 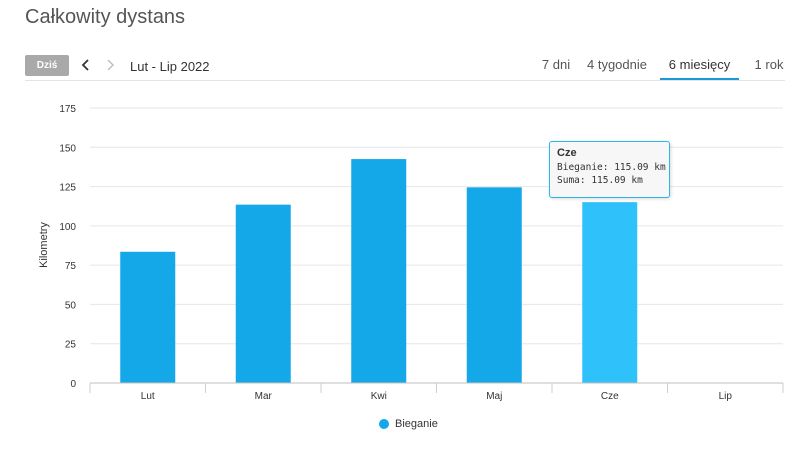 What do you see at coordinates (71, 266) in the screenshot?
I see `y-tick-label: 75` at bounding box center [71, 266].